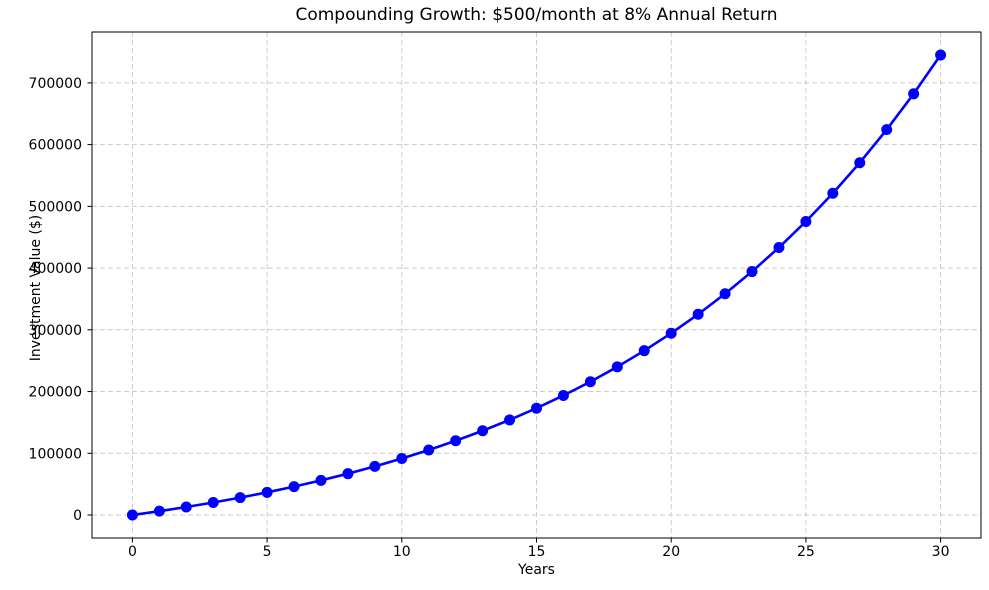  Describe the element at coordinates (536, 570) in the screenshot. I see `x-axis-label: Years` at that location.